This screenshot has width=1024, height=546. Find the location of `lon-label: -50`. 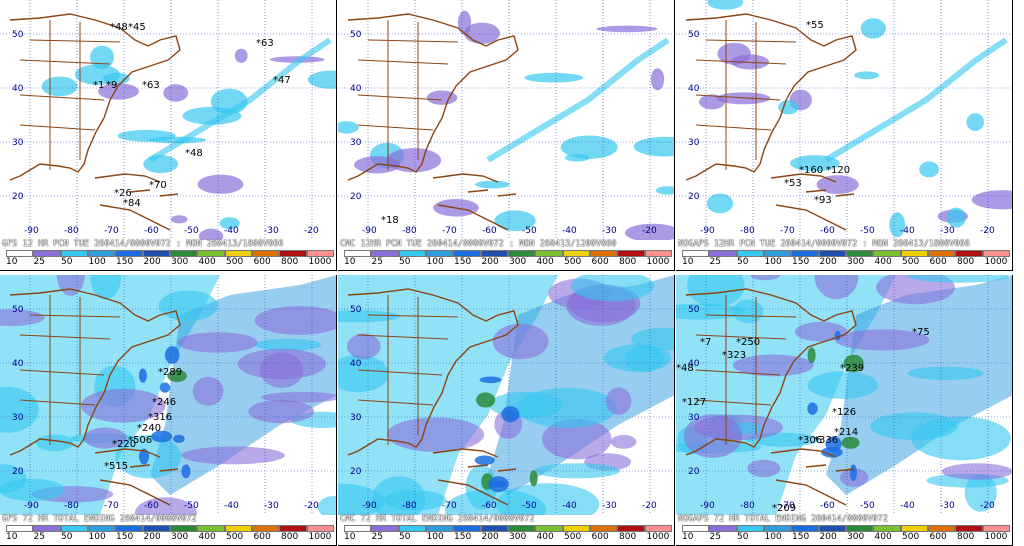

lon-label: -50 is located at coordinates (867, 506).